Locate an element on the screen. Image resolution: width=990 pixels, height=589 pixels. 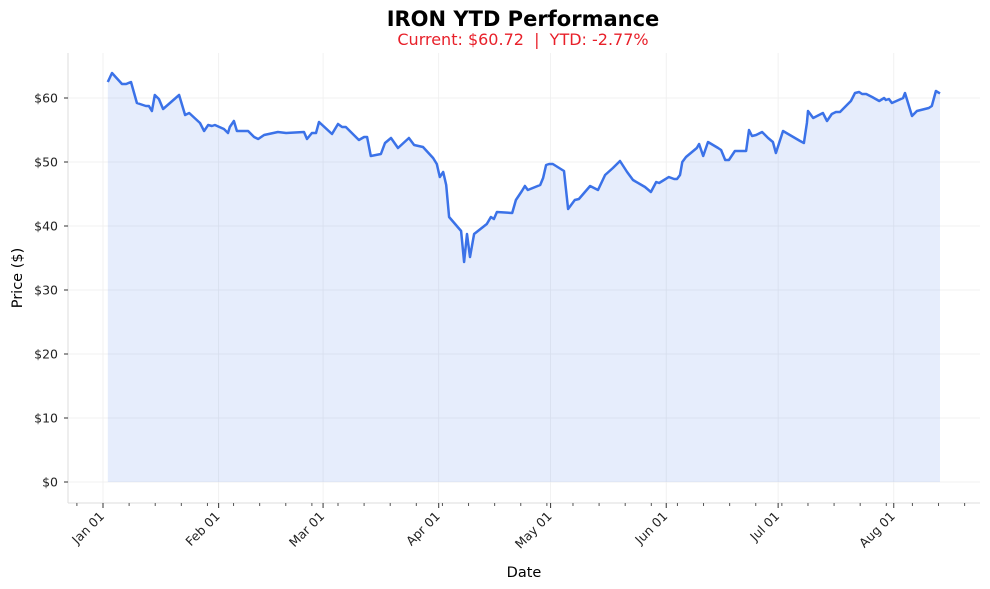
x-tick-label: Feb 01 is located at coordinates (202, 529).